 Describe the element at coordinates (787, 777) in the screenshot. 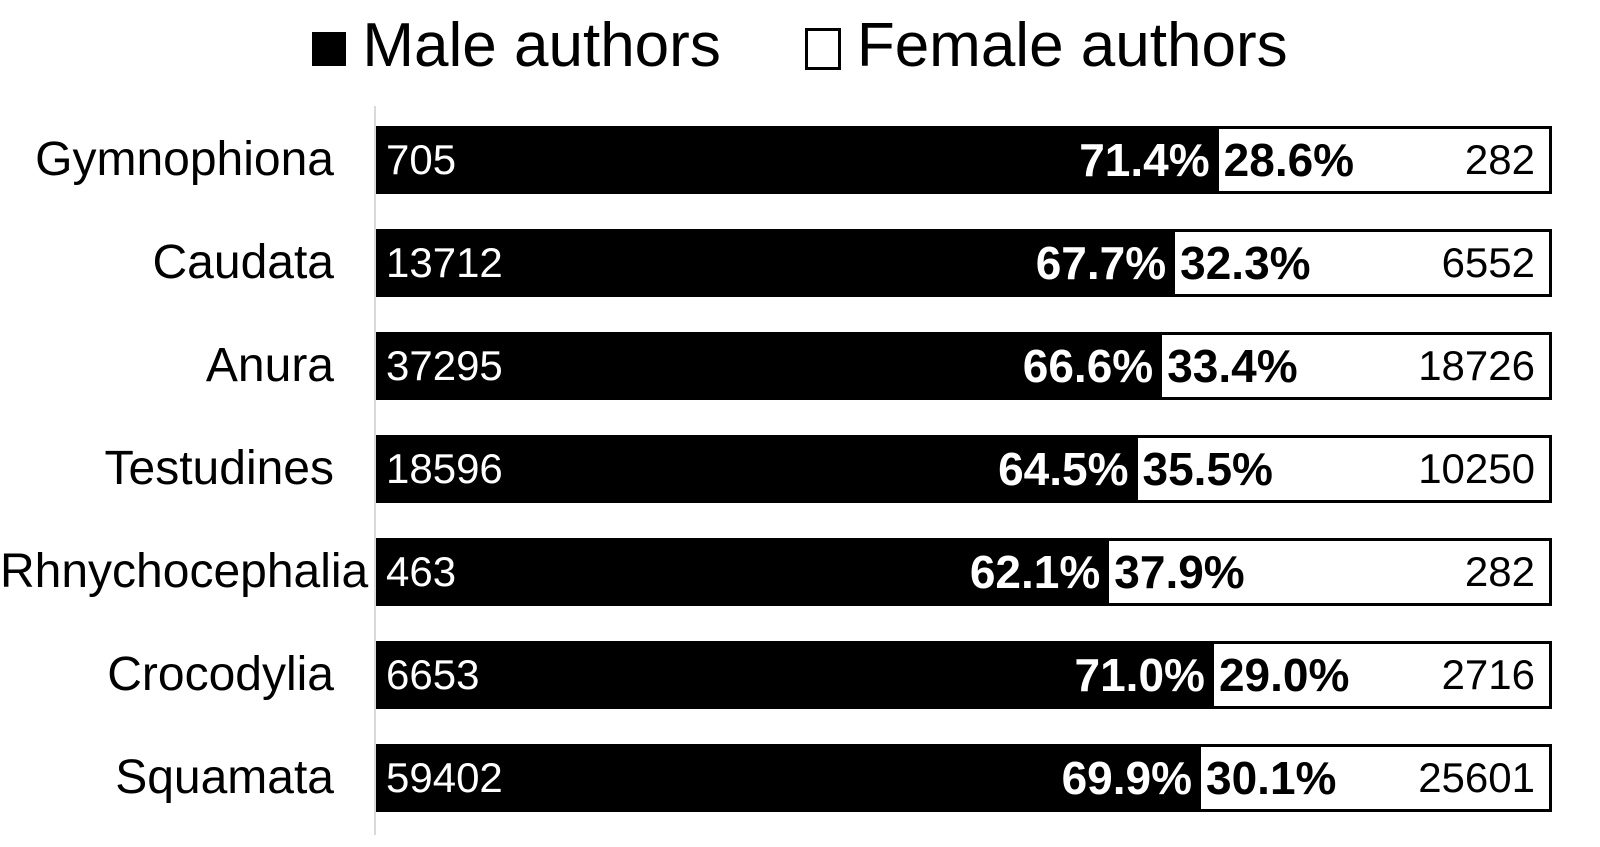

I see `male-bar-segment: 59402 69.9%` at that location.